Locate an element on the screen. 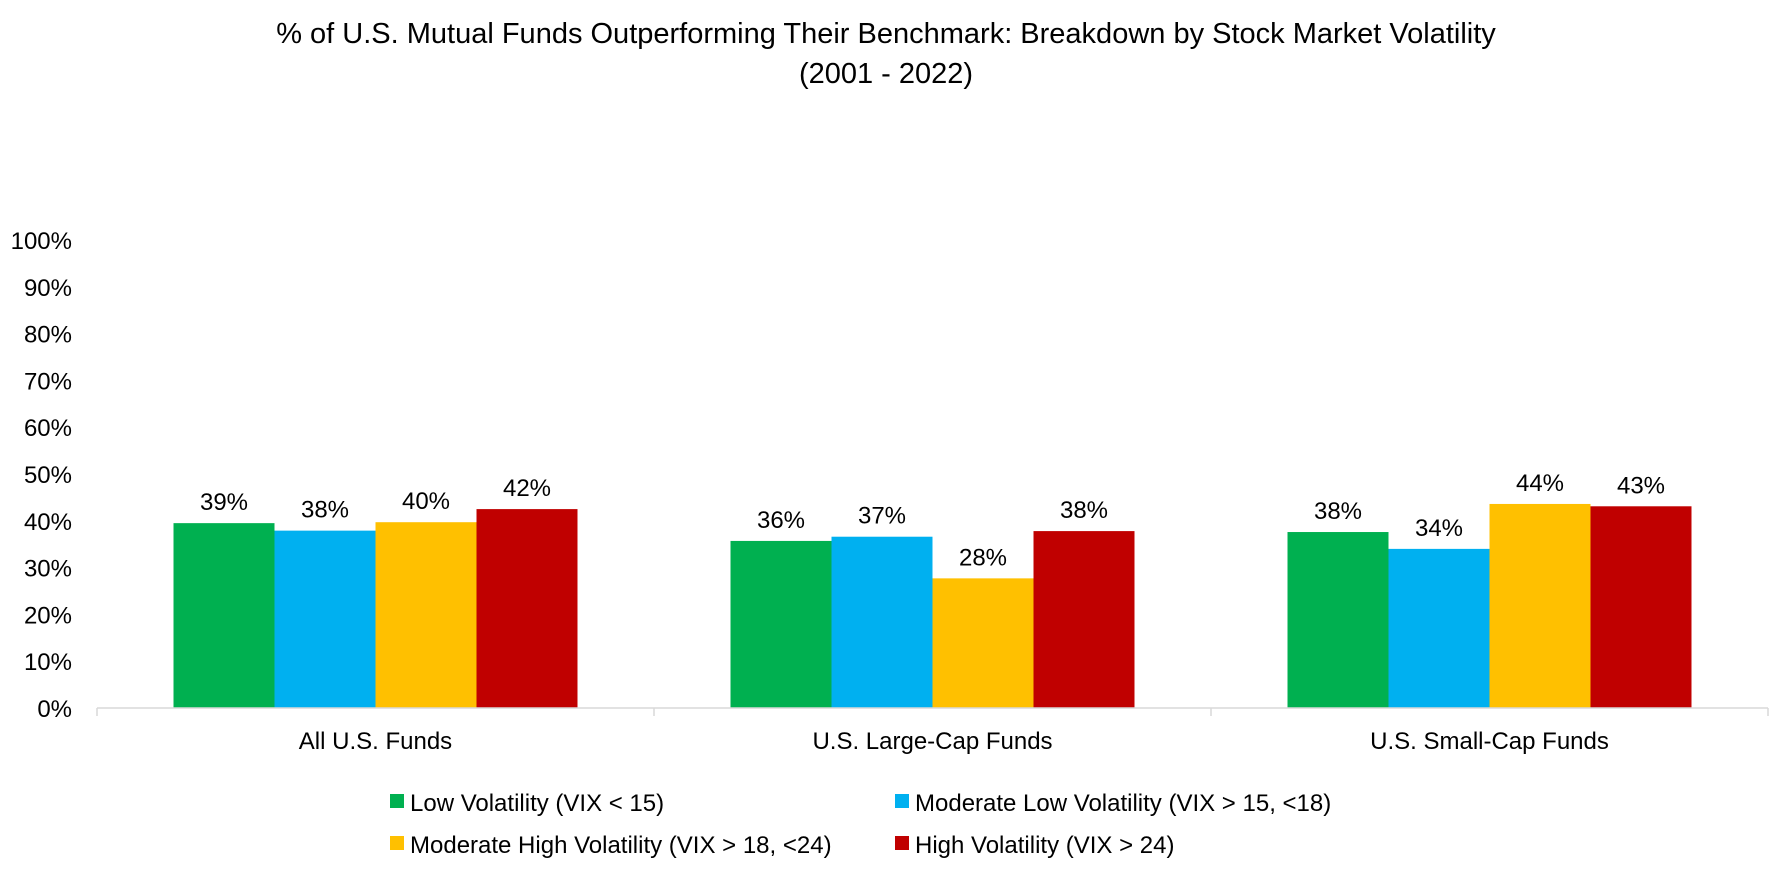 This screenshot has width=1773, height=885. y-tick-label: 70% is located at coordinates (48, 381).